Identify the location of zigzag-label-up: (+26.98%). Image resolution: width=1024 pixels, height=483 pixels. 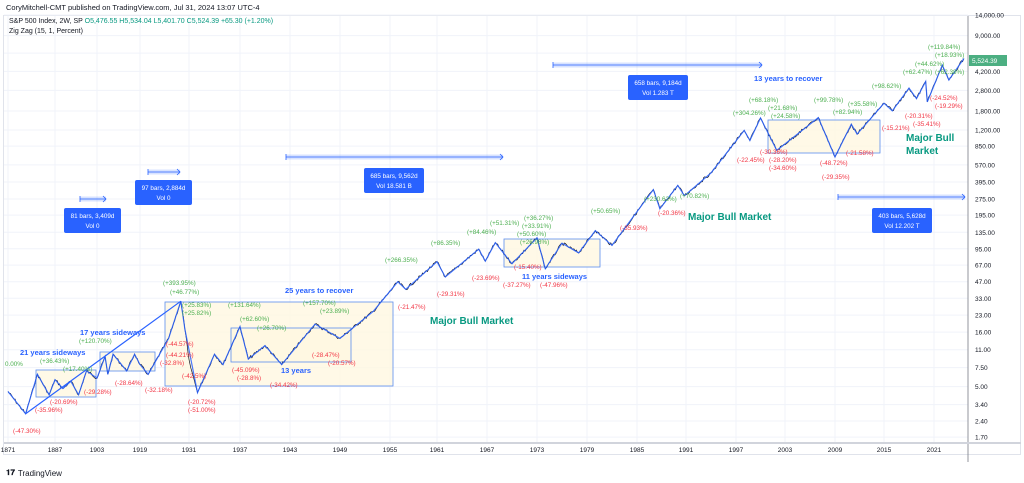
(534, 242).